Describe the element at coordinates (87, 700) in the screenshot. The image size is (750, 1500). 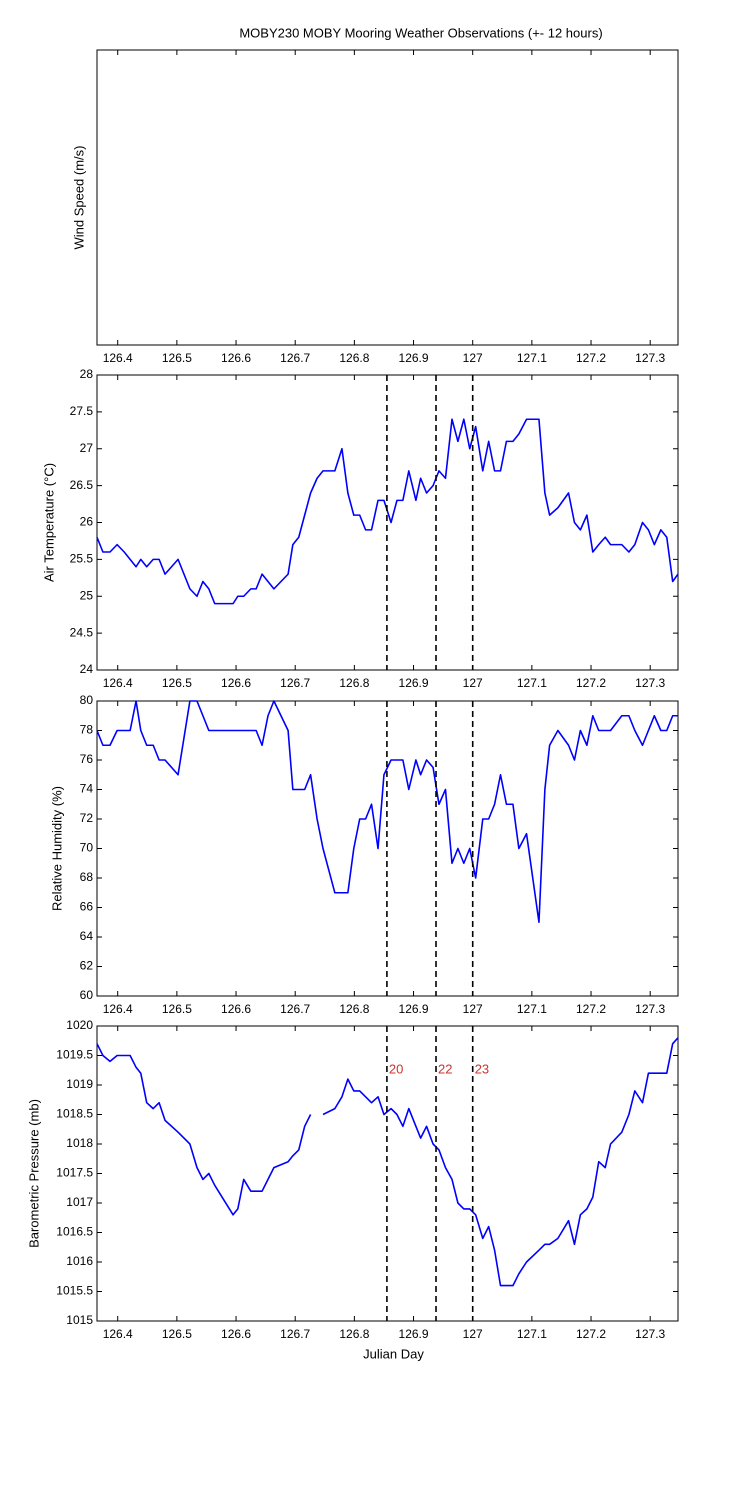
I see `y-tick-label: 80` at that location.